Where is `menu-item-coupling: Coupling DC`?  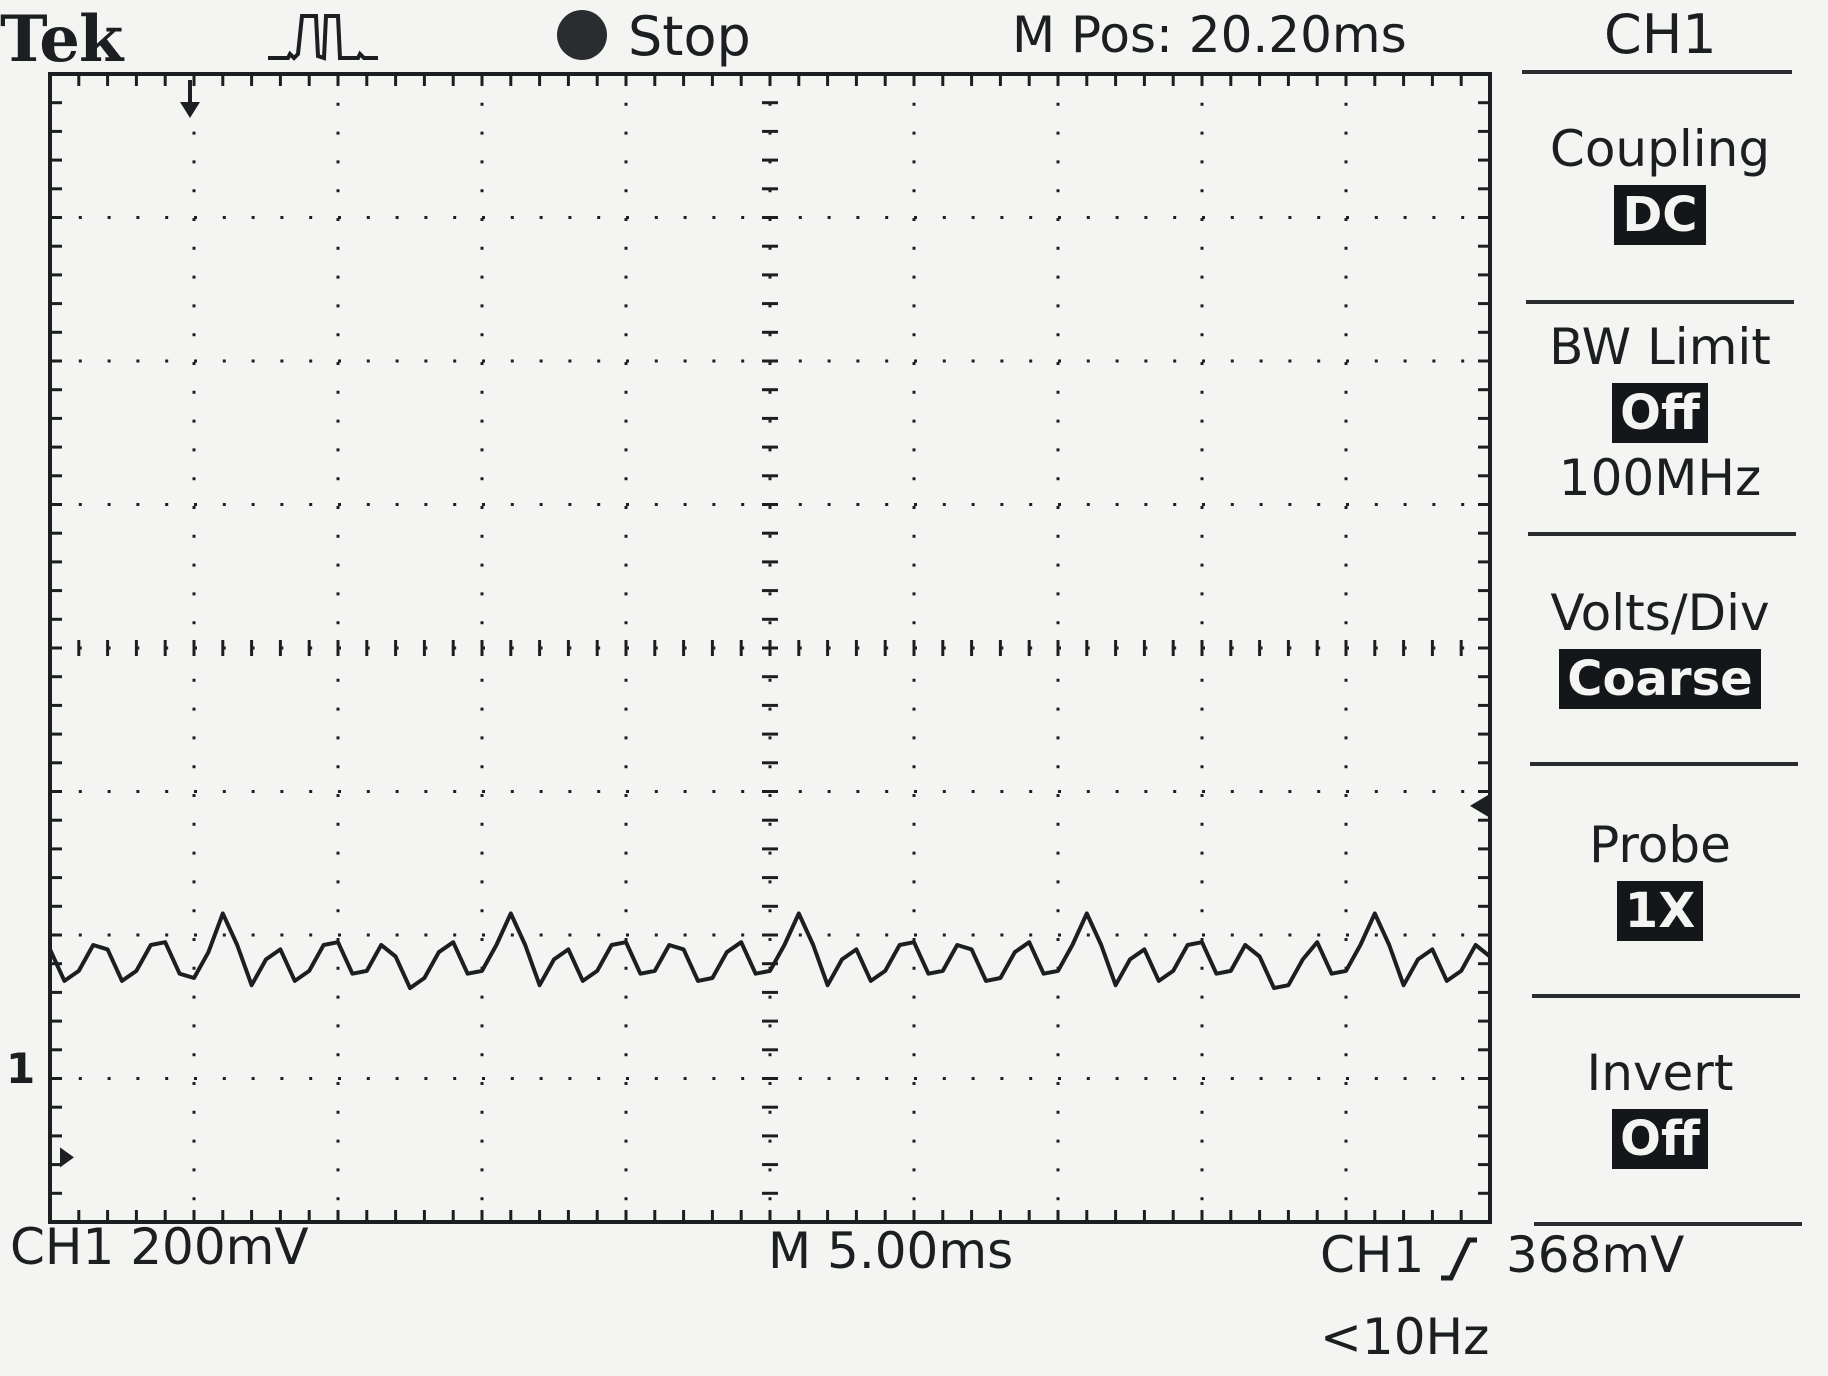
menu-item-coupling: Coupling DC is located at coordinates (1660, 183).